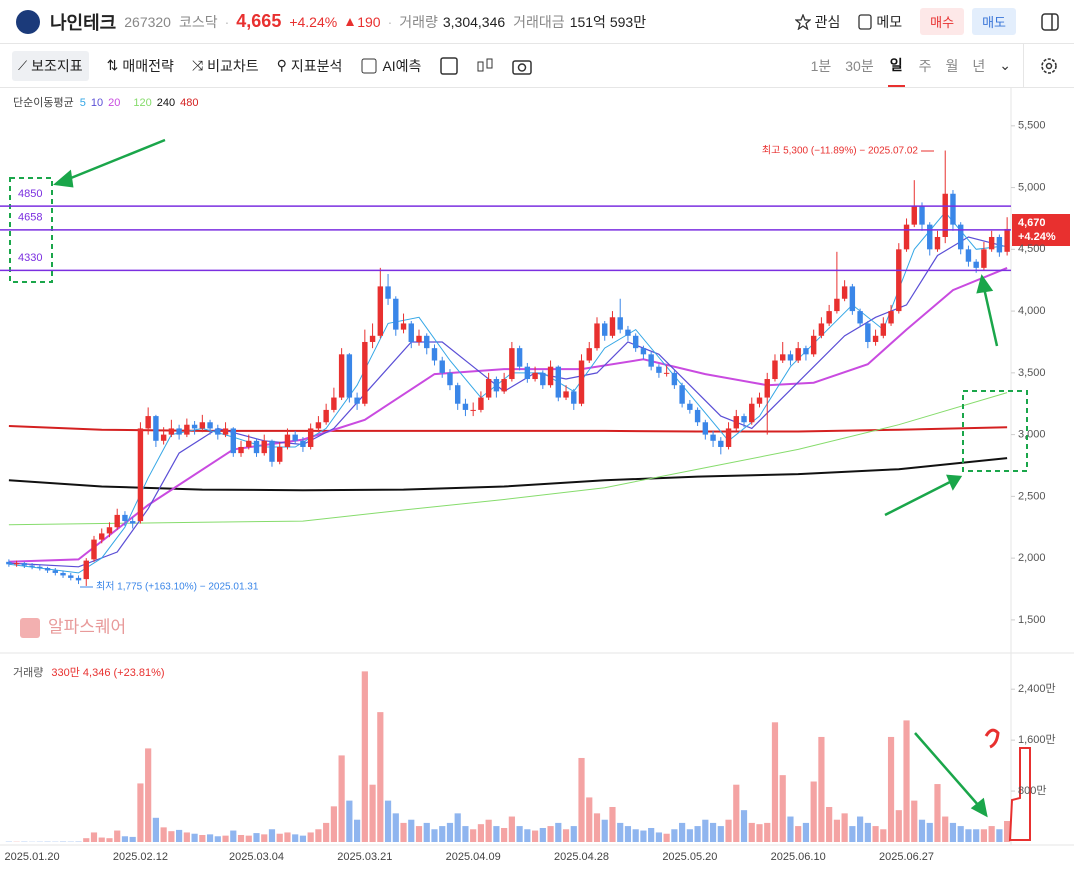 Image resolution: width=1074 pixels, height=876 pixels. What do you see at coordinates (1032, 223) in the screenshot?
I see `price-tag-value: 4,670` at bounding box center [1032, 223].